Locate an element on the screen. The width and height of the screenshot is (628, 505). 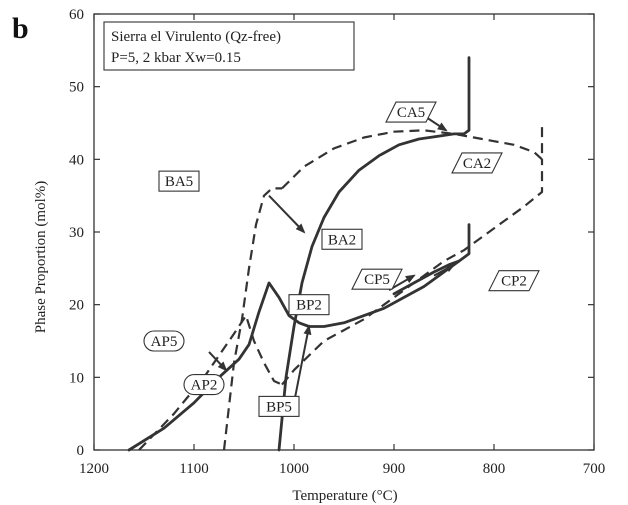
panel-letter: b is located at coordinates (20, 28).